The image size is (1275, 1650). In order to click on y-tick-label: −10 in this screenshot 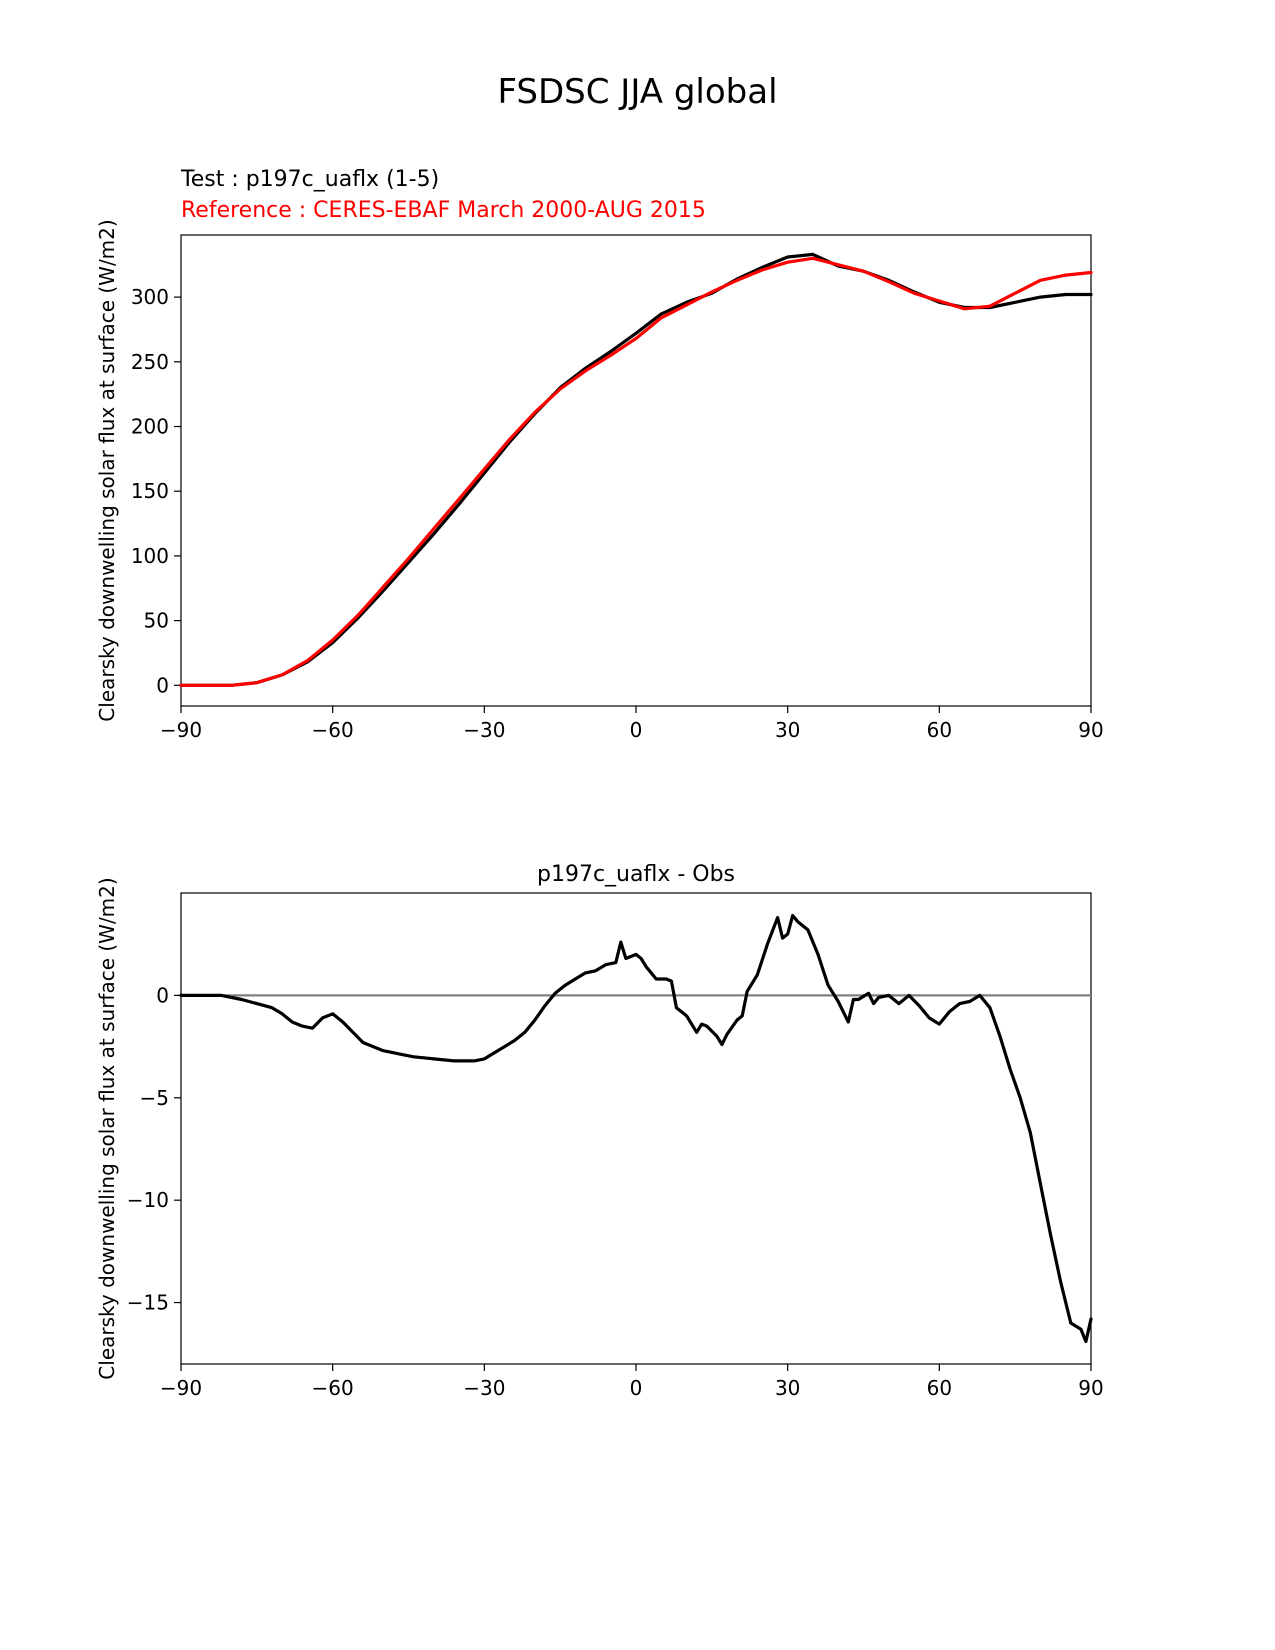, I will do `click(148, 1200)`.